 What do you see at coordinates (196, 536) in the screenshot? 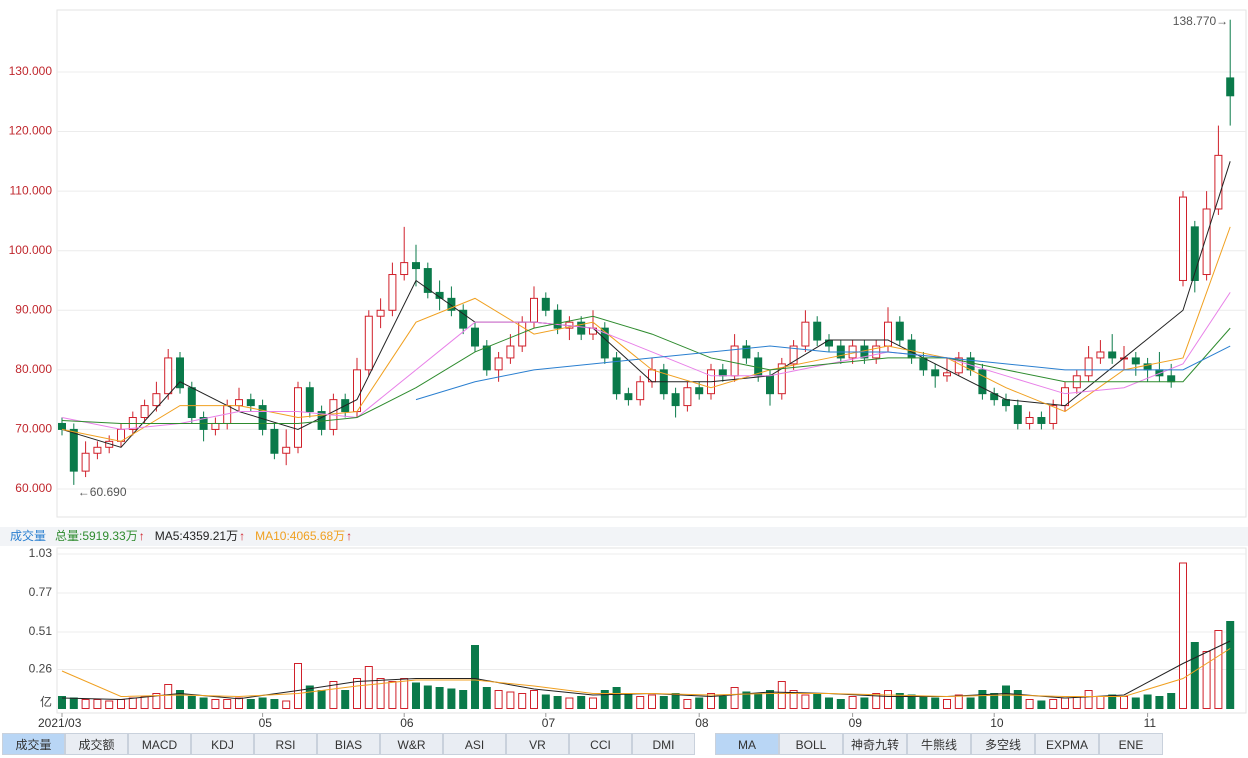
I see `volume-stat: MA5:4359.21万` at bounding box center [196, 536].